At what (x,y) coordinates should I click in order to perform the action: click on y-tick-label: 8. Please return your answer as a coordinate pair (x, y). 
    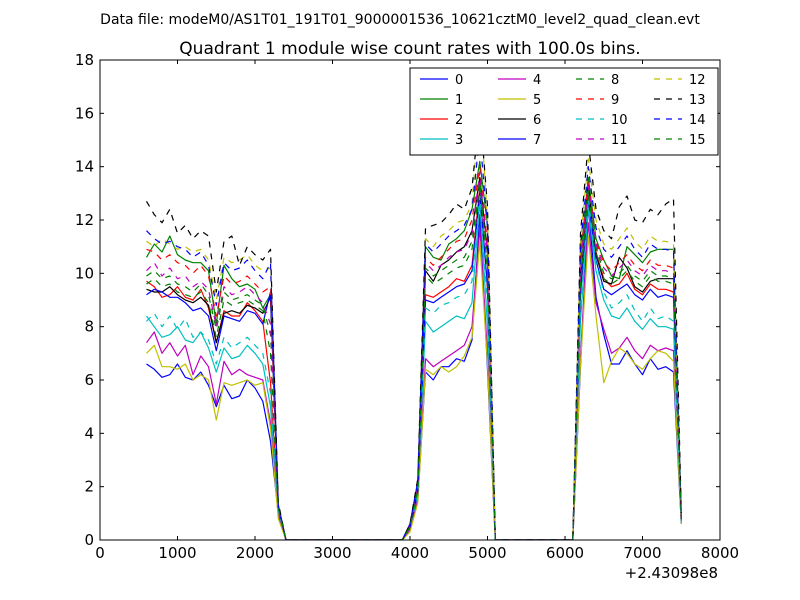
    Looking at the image, I should click on (89, 327).